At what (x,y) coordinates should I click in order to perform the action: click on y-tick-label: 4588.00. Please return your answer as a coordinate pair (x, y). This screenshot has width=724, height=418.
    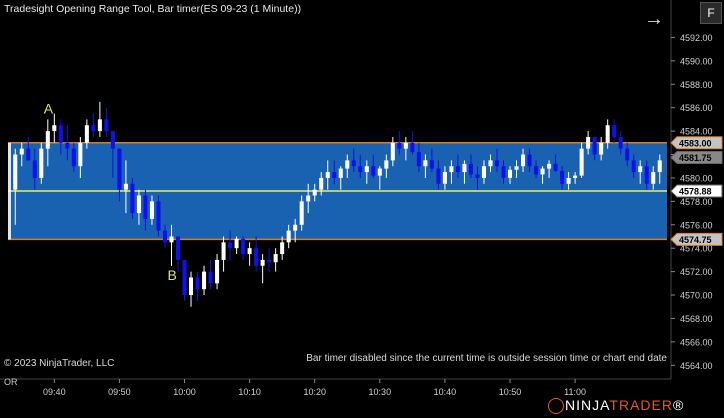
    Looking at the image, I should click on (696, 85).